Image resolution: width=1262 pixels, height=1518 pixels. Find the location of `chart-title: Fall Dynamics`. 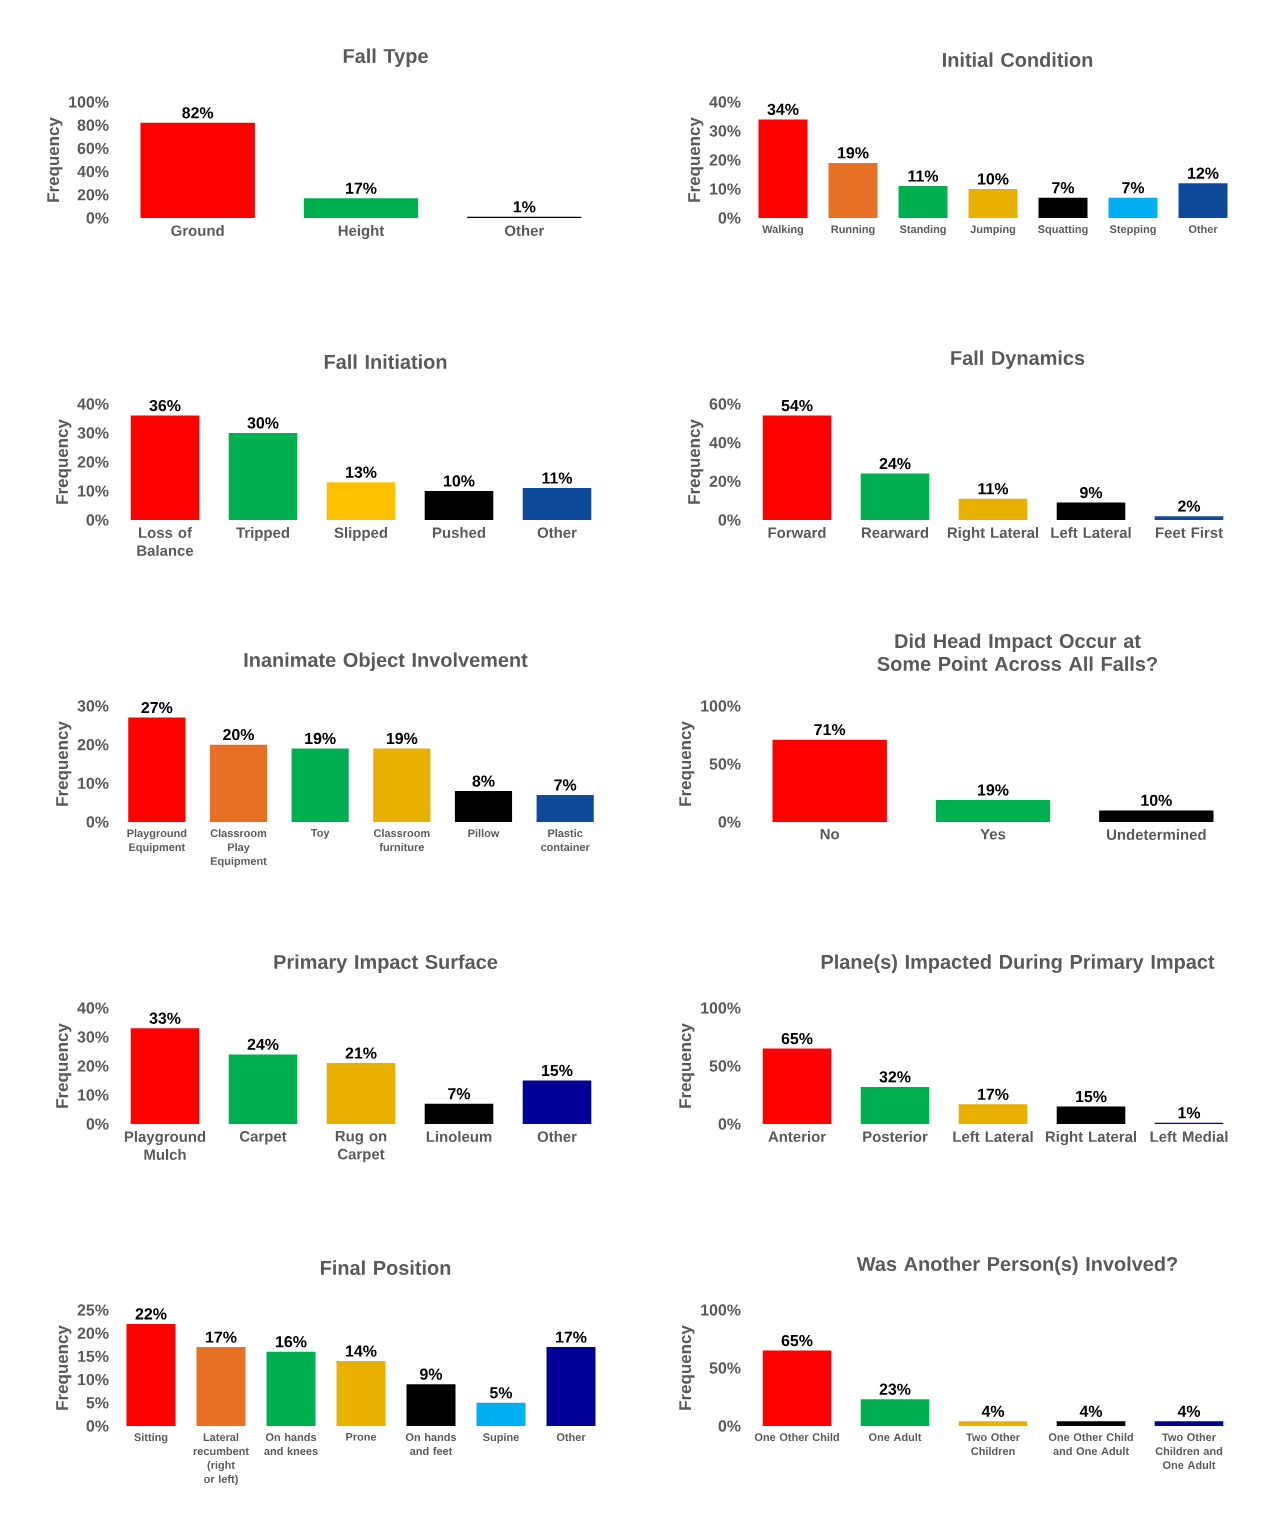

chart-title: Fall Dynamics is located at coordinates (1018, 359).